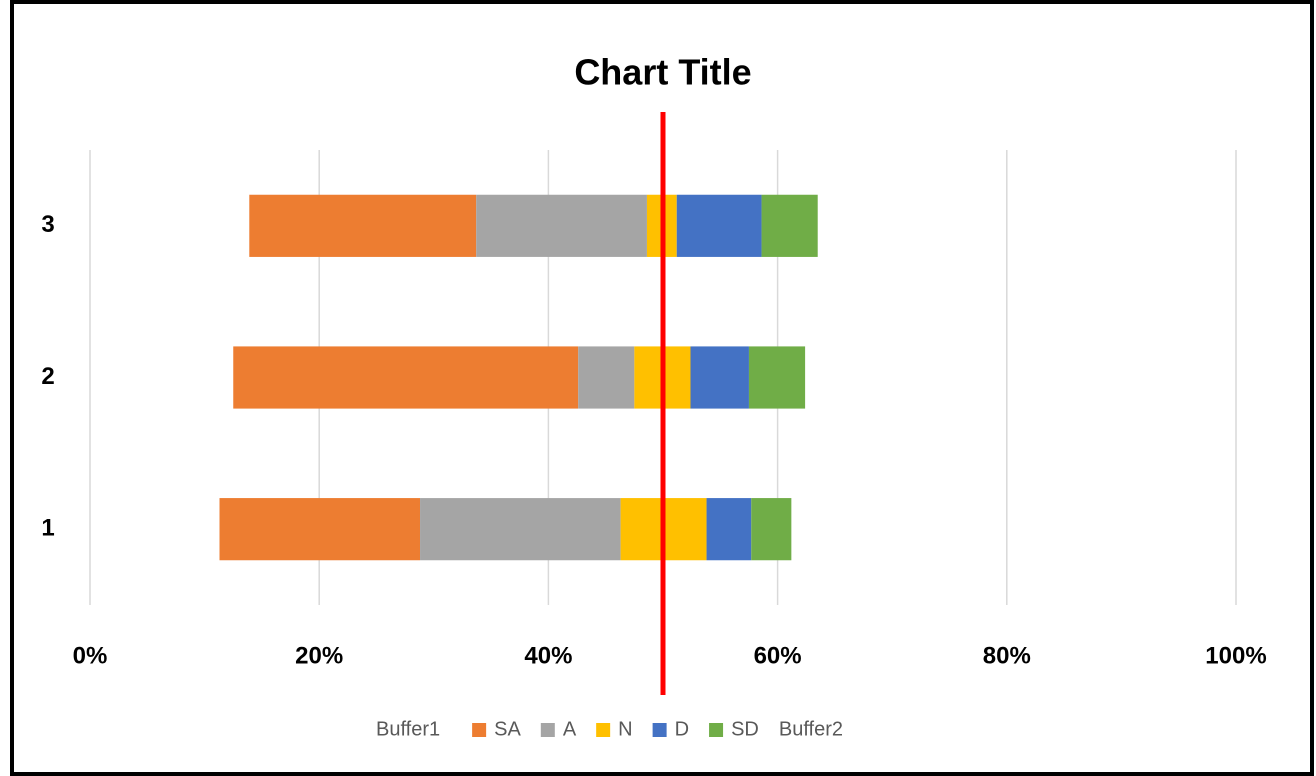 Image resolution: width=1316 pixels, height=776 pixels. What do you see at coordinates (319, 655) in the screenshot?
I see `x-tick-label: 20%` at bounding box center [319, 655].